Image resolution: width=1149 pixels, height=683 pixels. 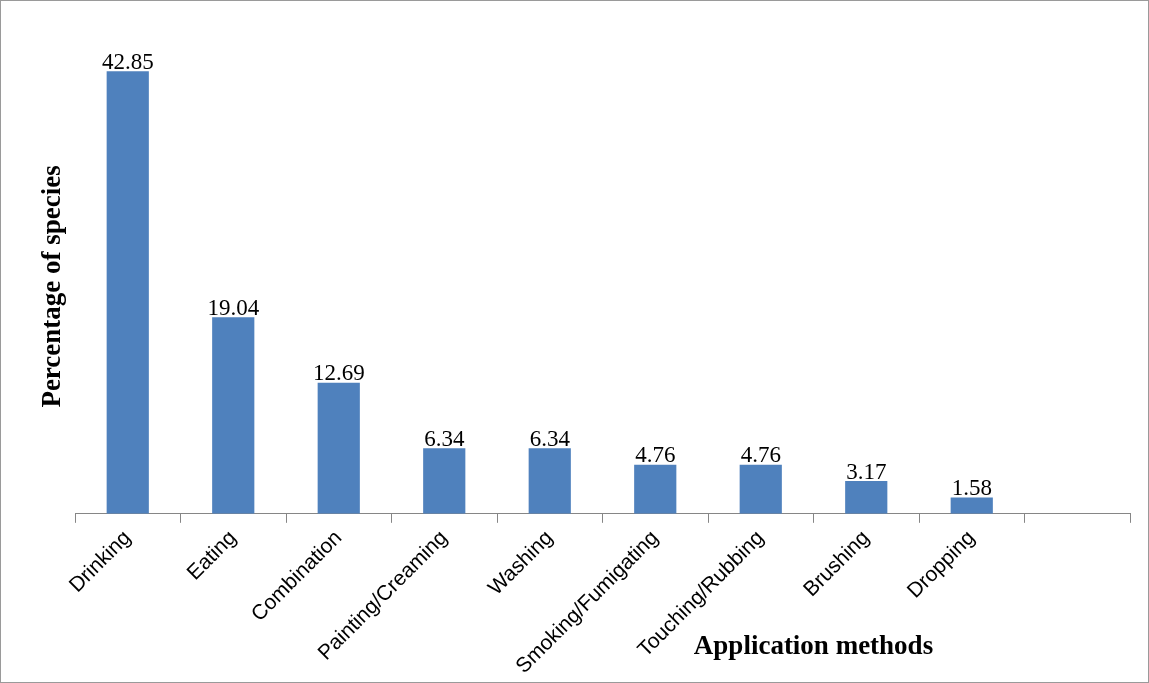 I want to click on data-label: 12.69, so click(x=338, y=373).